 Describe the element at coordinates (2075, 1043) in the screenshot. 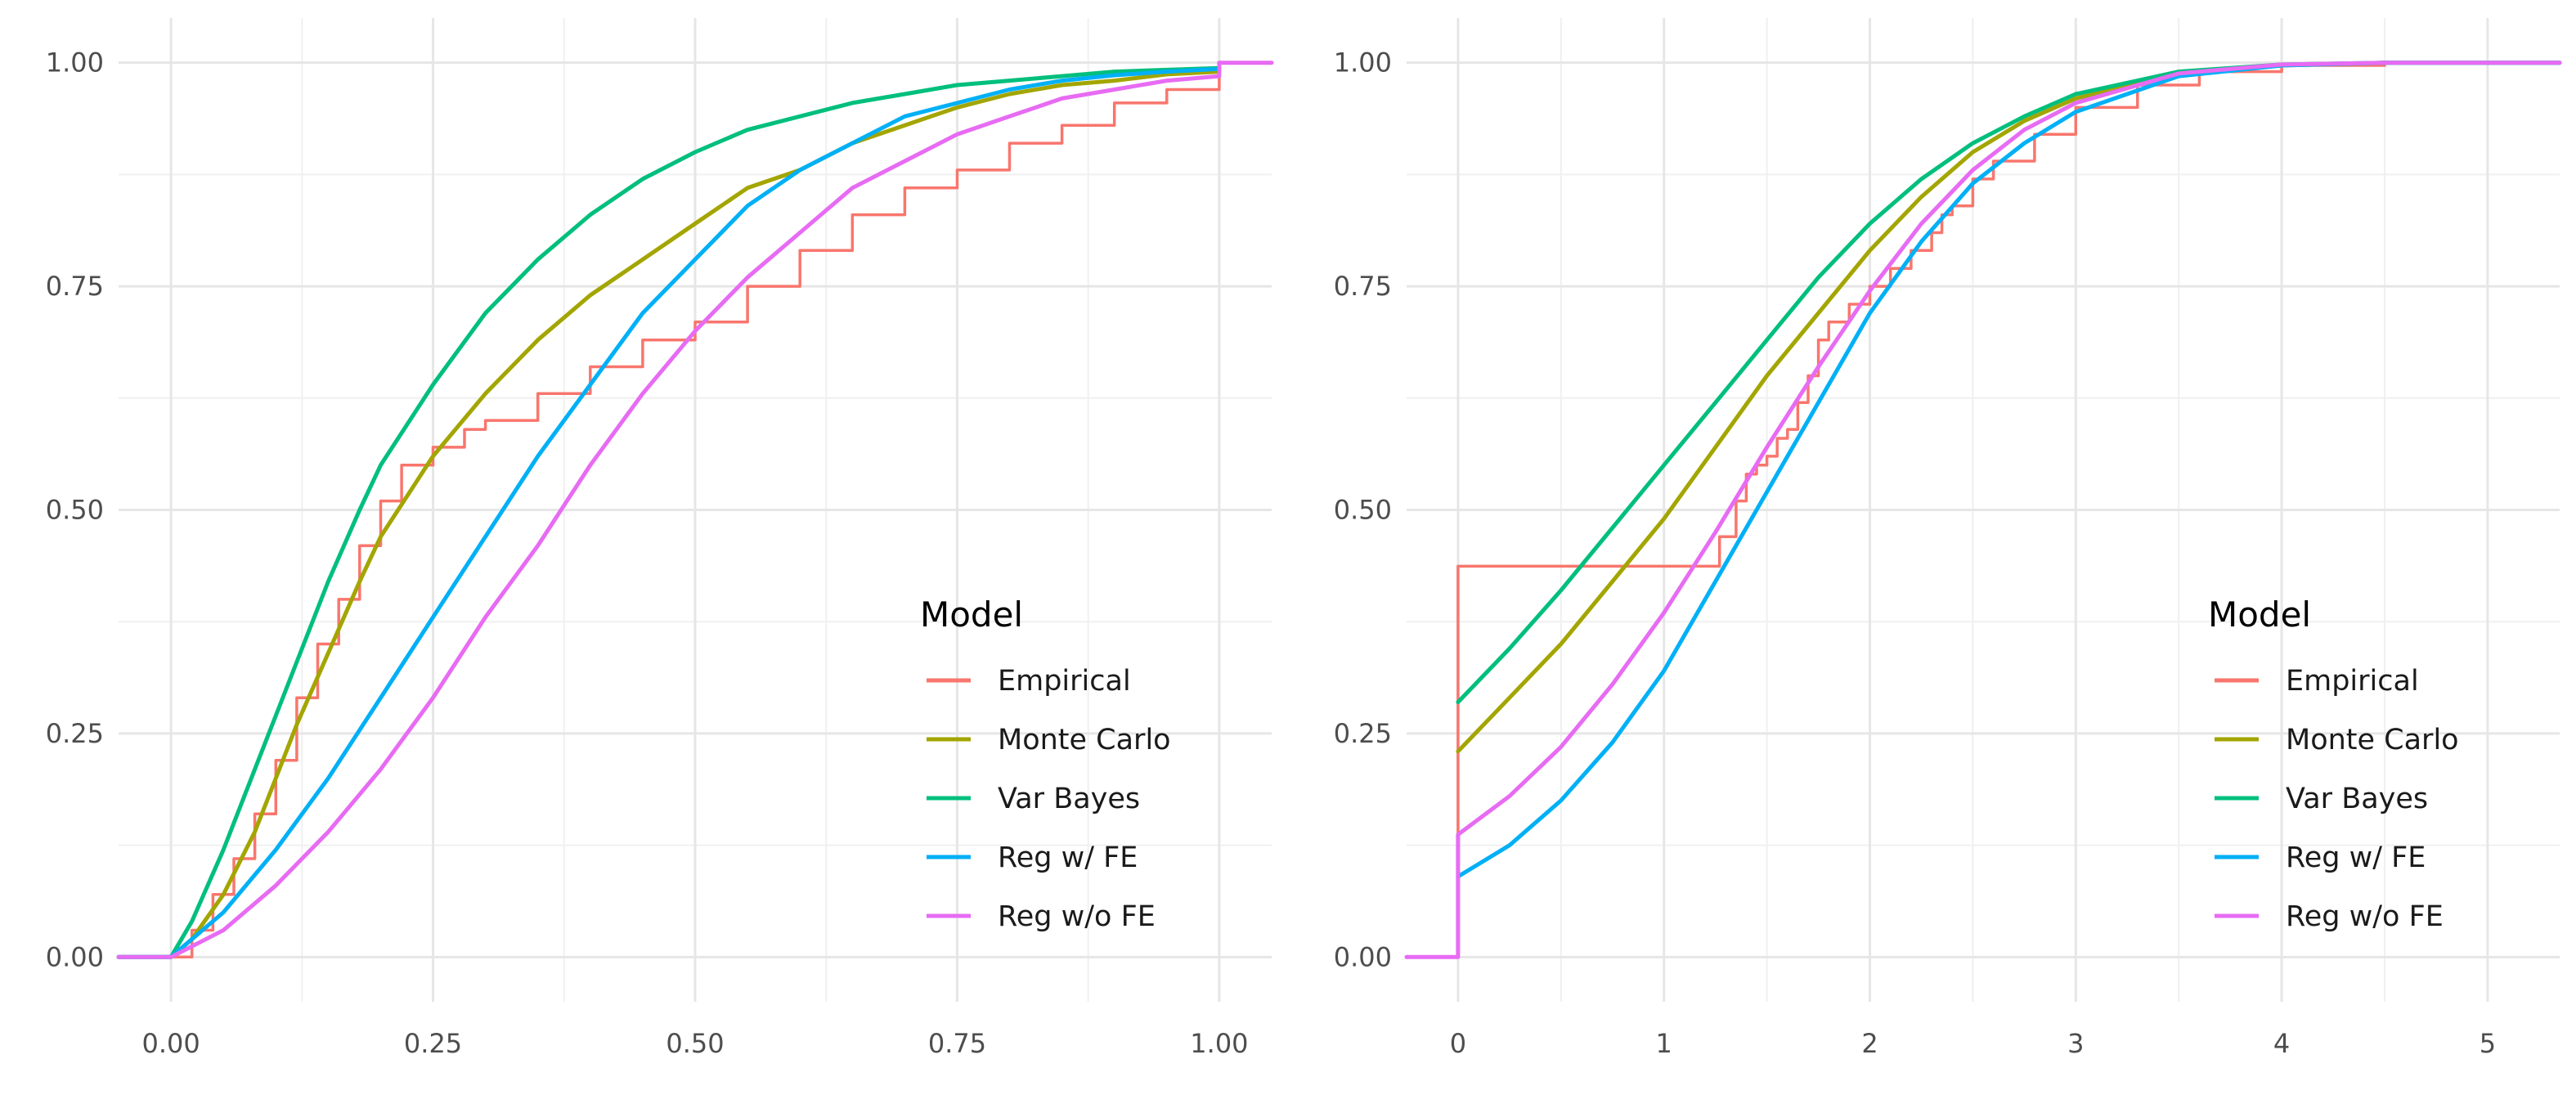

I see `x-tick-label: 3` at that location.